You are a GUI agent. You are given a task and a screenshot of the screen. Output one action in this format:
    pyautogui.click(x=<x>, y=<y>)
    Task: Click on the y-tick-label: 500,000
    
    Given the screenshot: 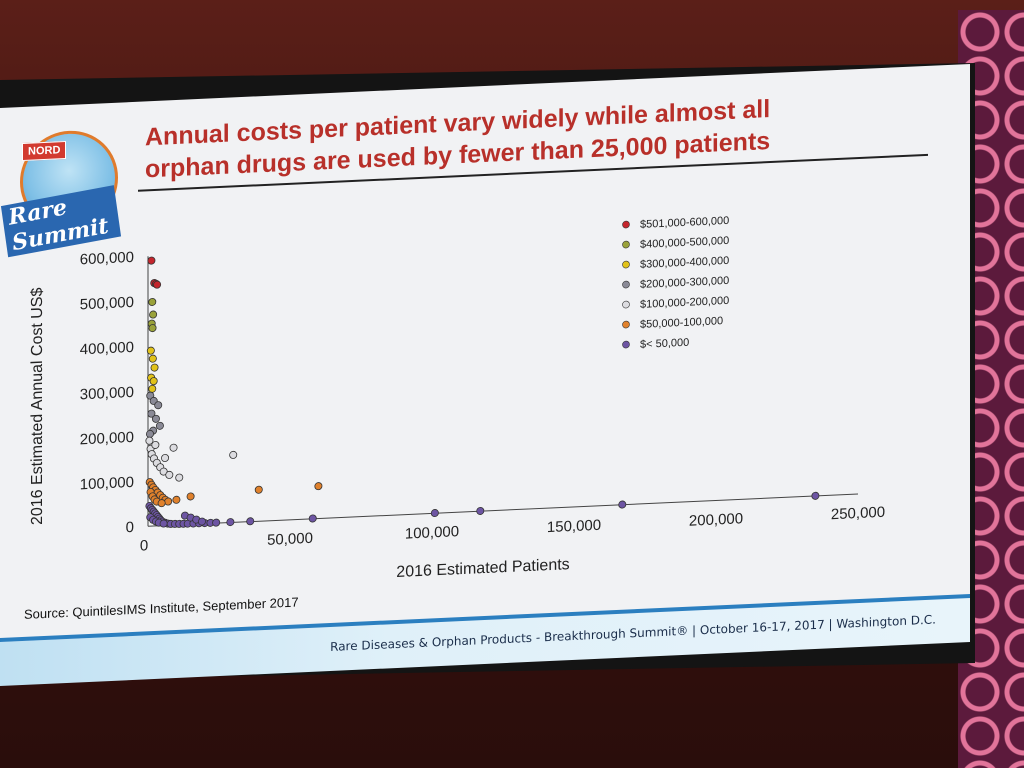 What is the action you would take?
    pyautogui.click(x=107, y=303)
    